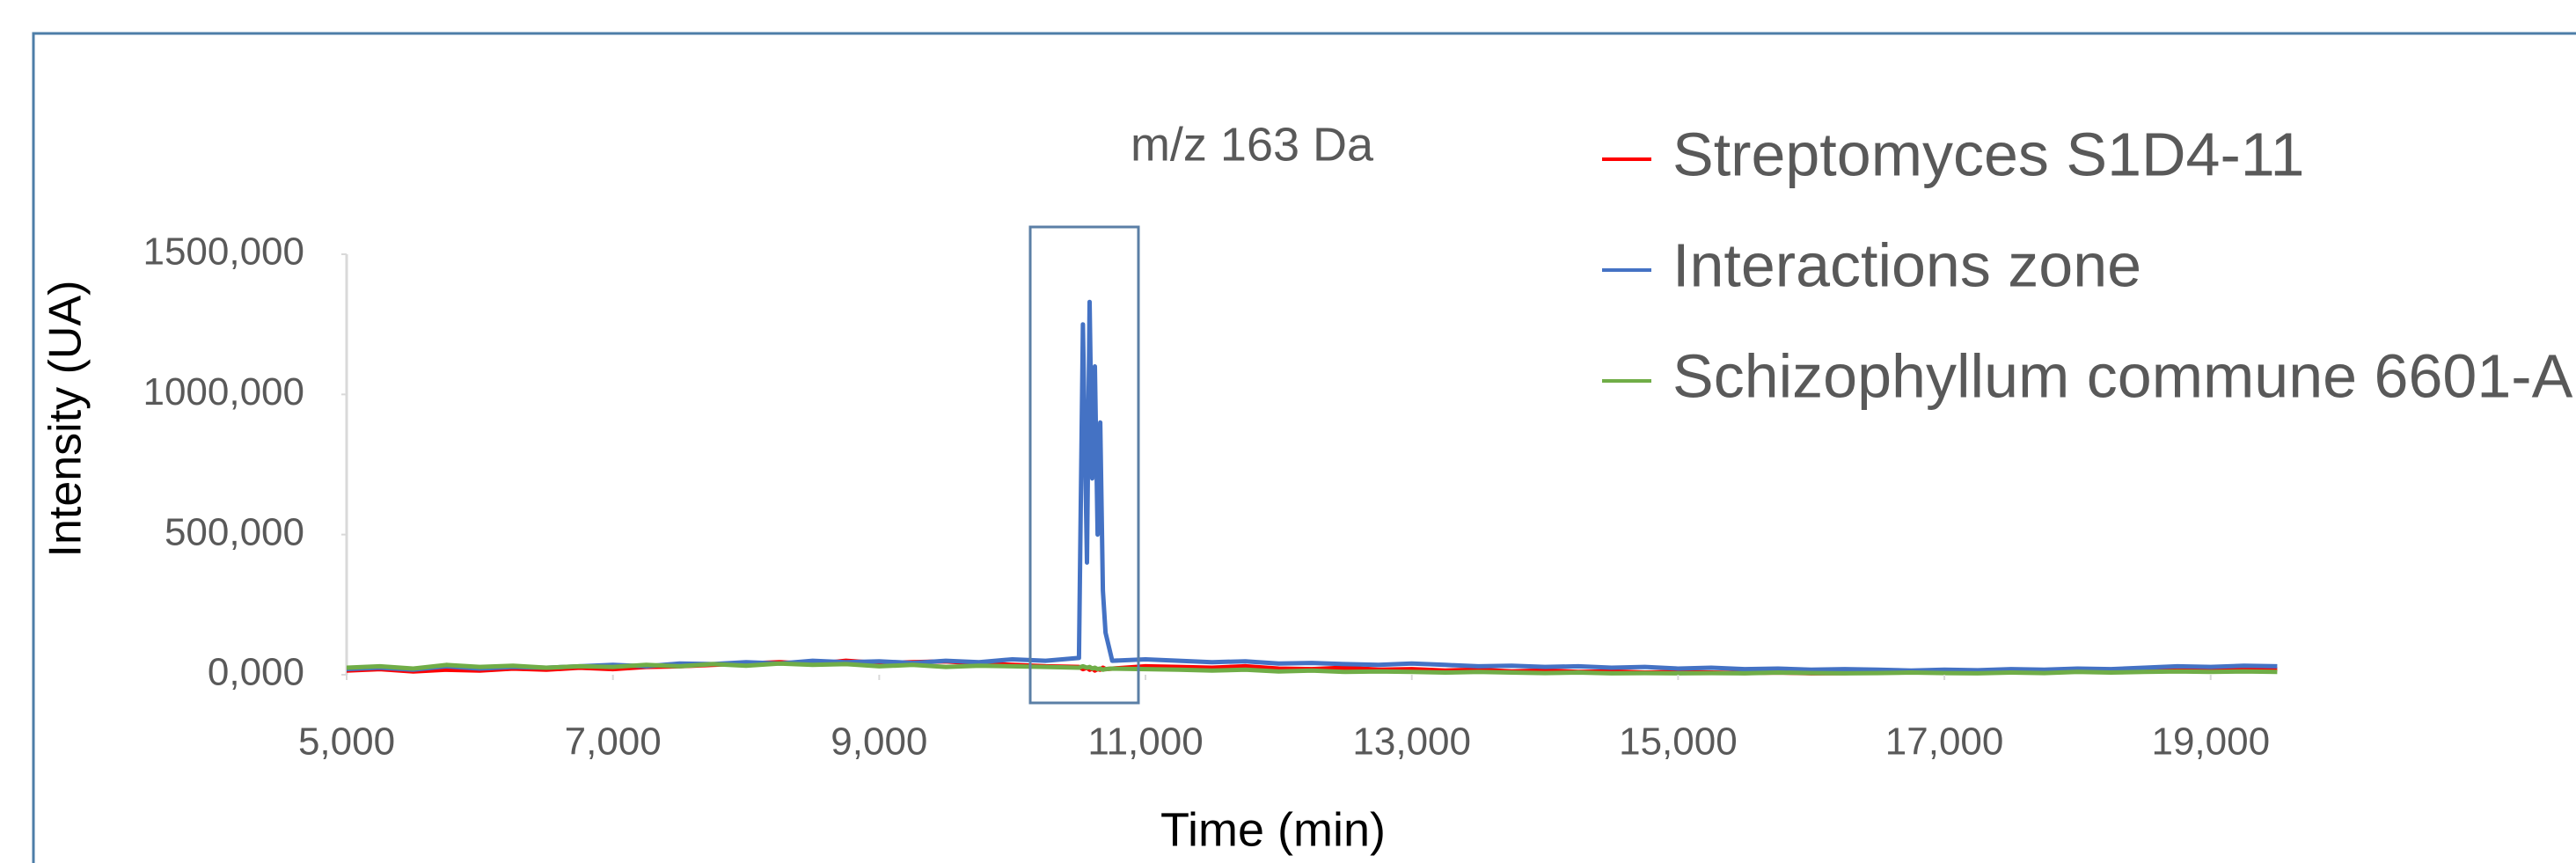 The width and height of the screenshot is (2576, 863). Describe the element at coordinates (346, 742) in the screenshot. I see `x-tick-label: 5,000` at that location.